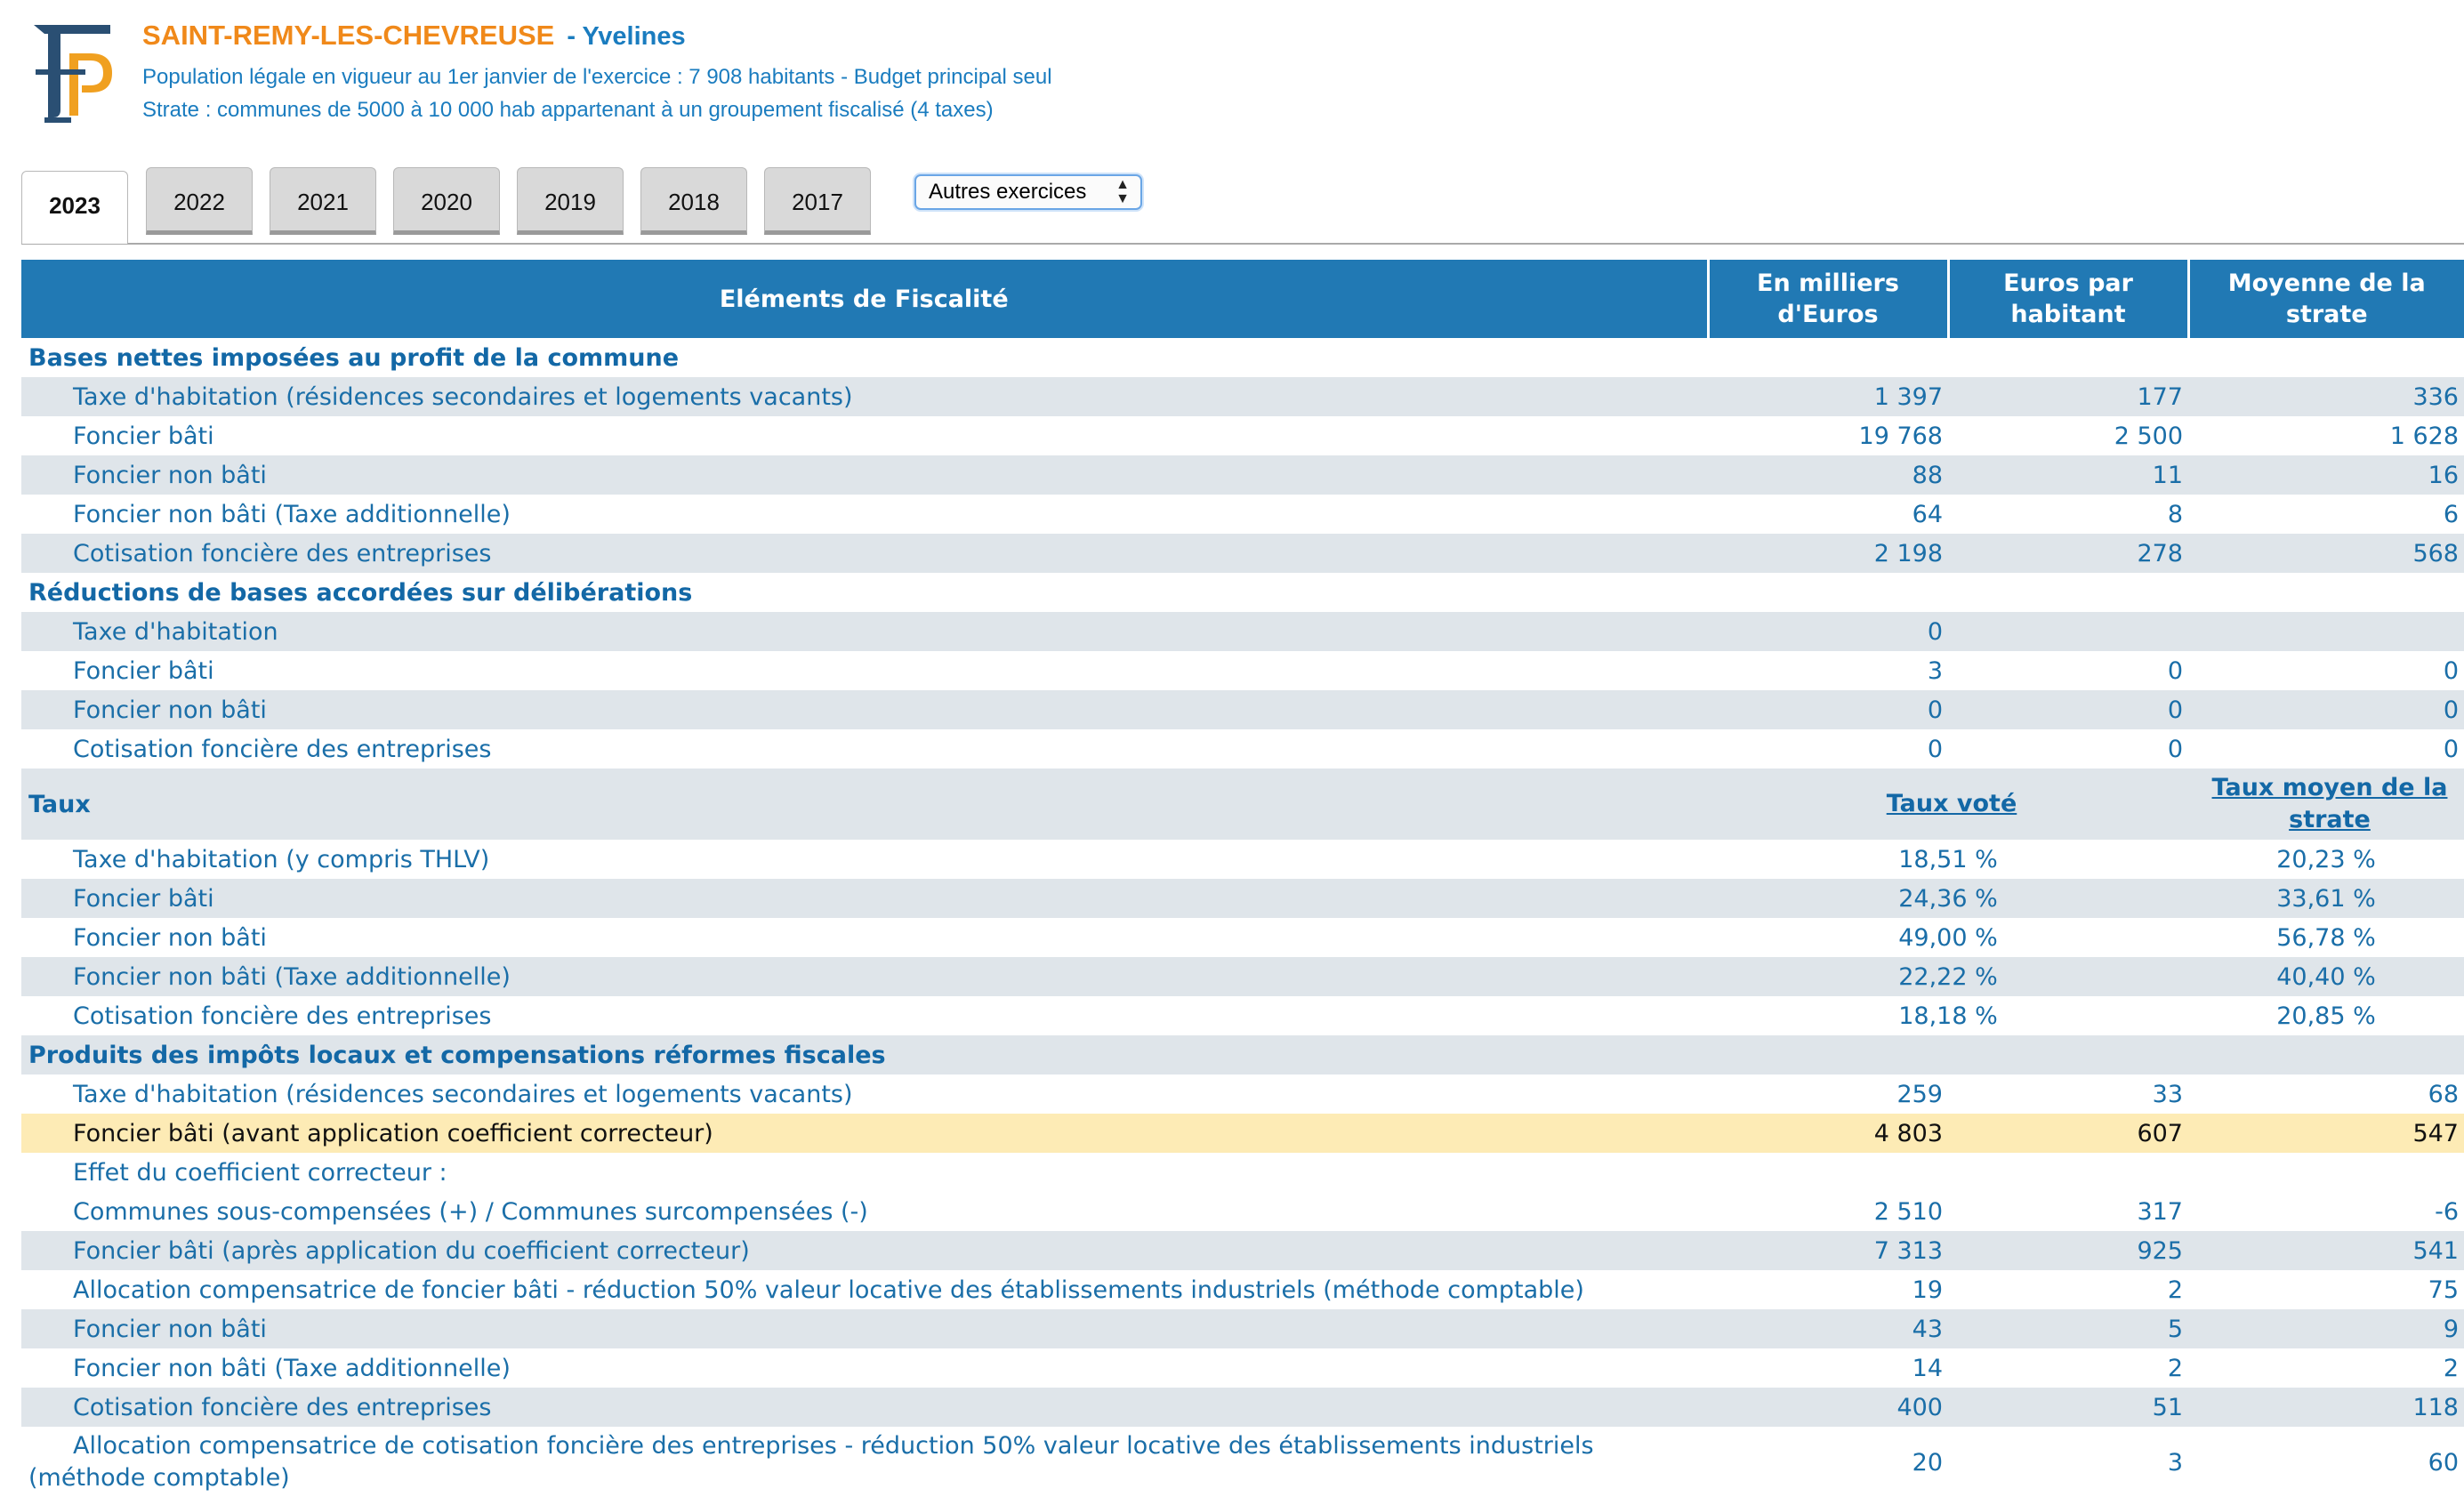 Image resolution: width=2464 pixels, height=1505 pixels. I want to click on other-years-select-value: Autres exercices, so click(1008, 192).